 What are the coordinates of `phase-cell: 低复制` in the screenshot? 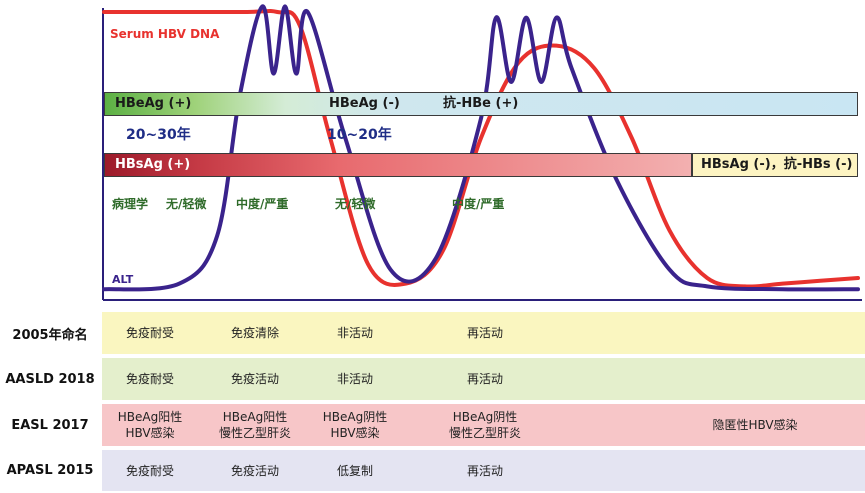 It's located at (355, 470).